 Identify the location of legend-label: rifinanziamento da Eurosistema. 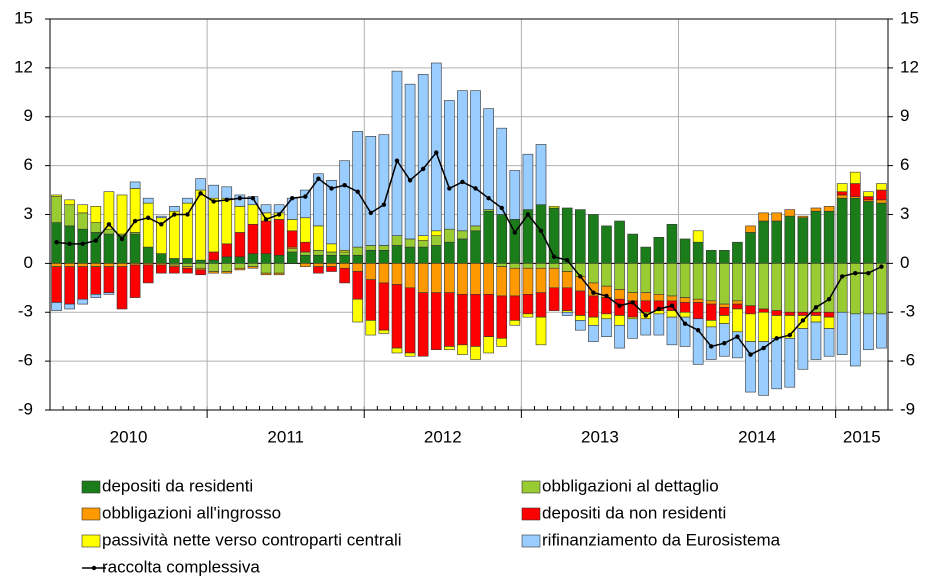
(661, 539).